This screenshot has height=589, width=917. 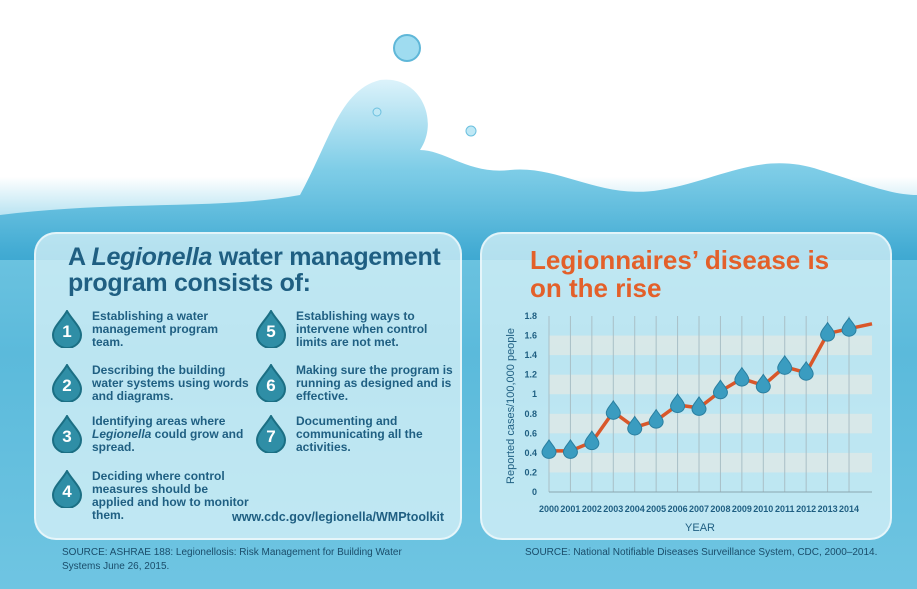 I want to click on step-number: 1, so click(x=67, y=331).